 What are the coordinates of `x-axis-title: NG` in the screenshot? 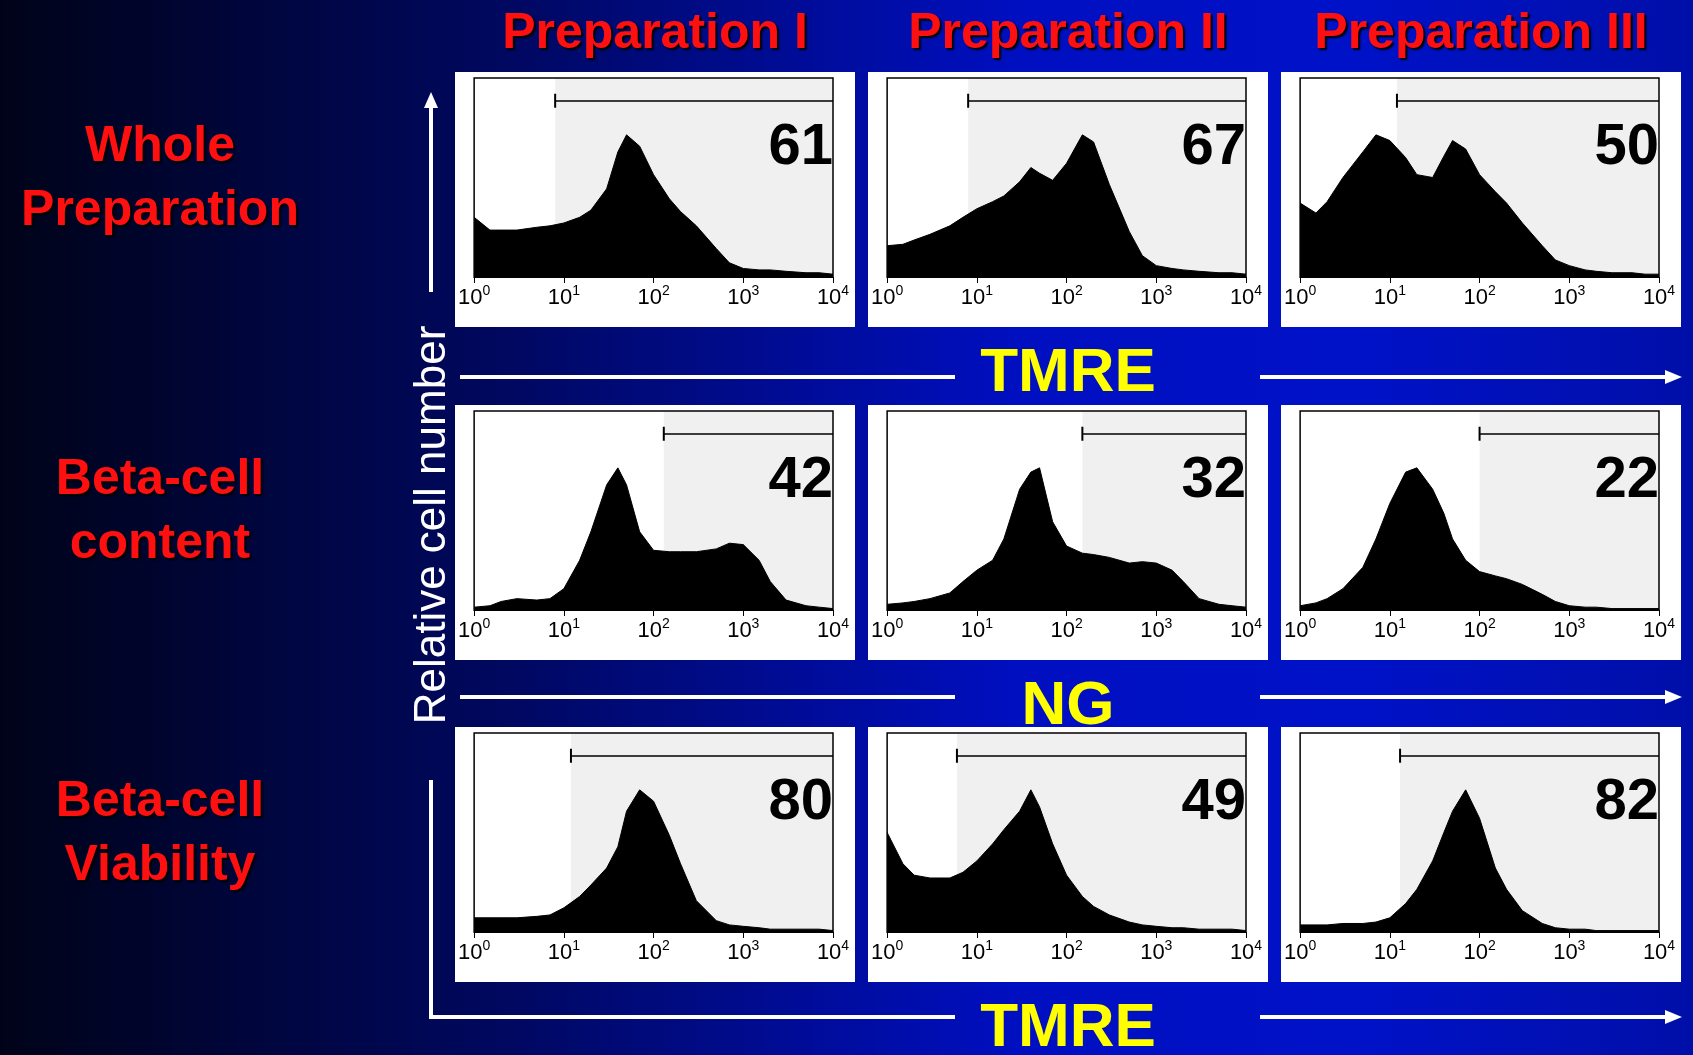 It's located at (1068, 703).